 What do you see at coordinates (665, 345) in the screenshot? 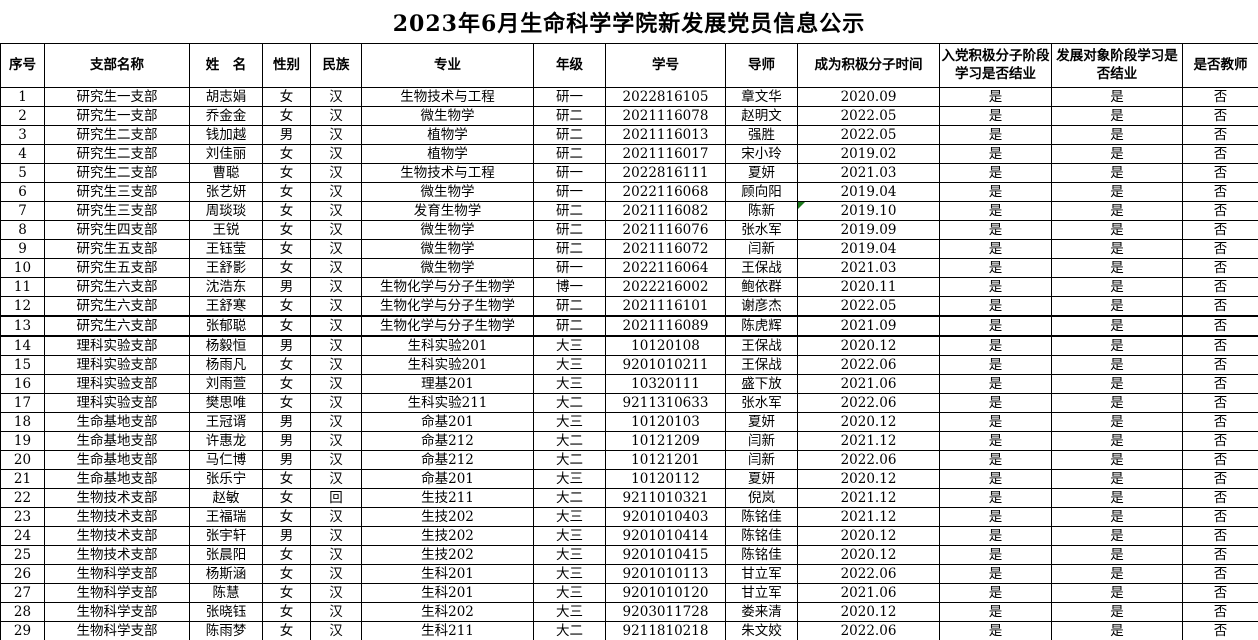
I see `table-cell: 10120108` at bounding box center [665, 345].